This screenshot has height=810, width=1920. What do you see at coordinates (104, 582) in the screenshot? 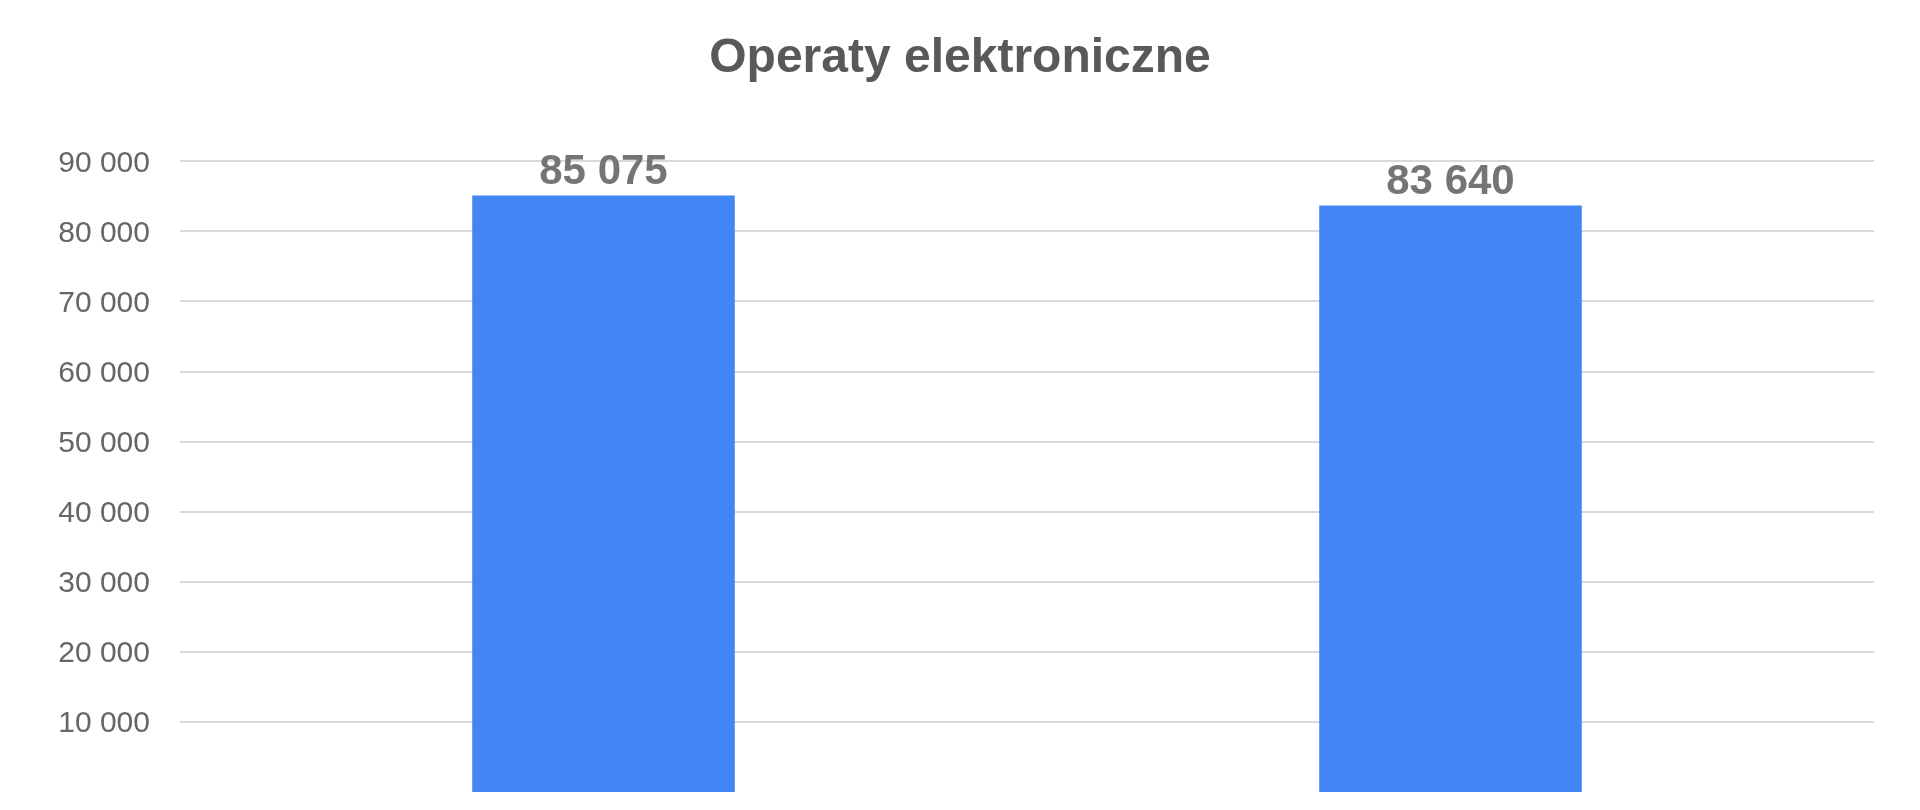
I see `y-tick-label: 30 000` at bounding box center [104, 582].